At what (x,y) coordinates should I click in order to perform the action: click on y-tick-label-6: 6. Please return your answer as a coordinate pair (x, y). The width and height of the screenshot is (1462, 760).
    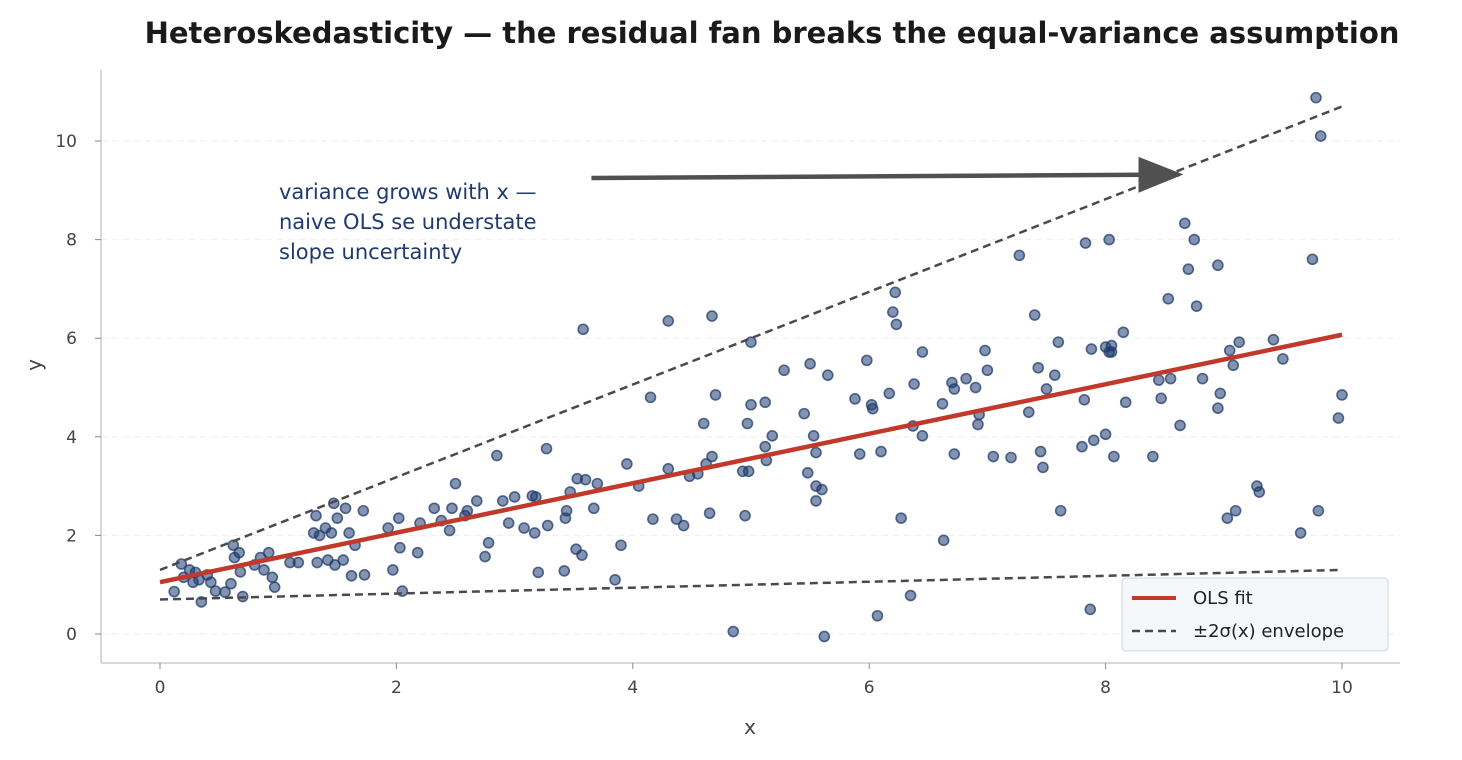
    Looking at the image, I should click on (71, 339).